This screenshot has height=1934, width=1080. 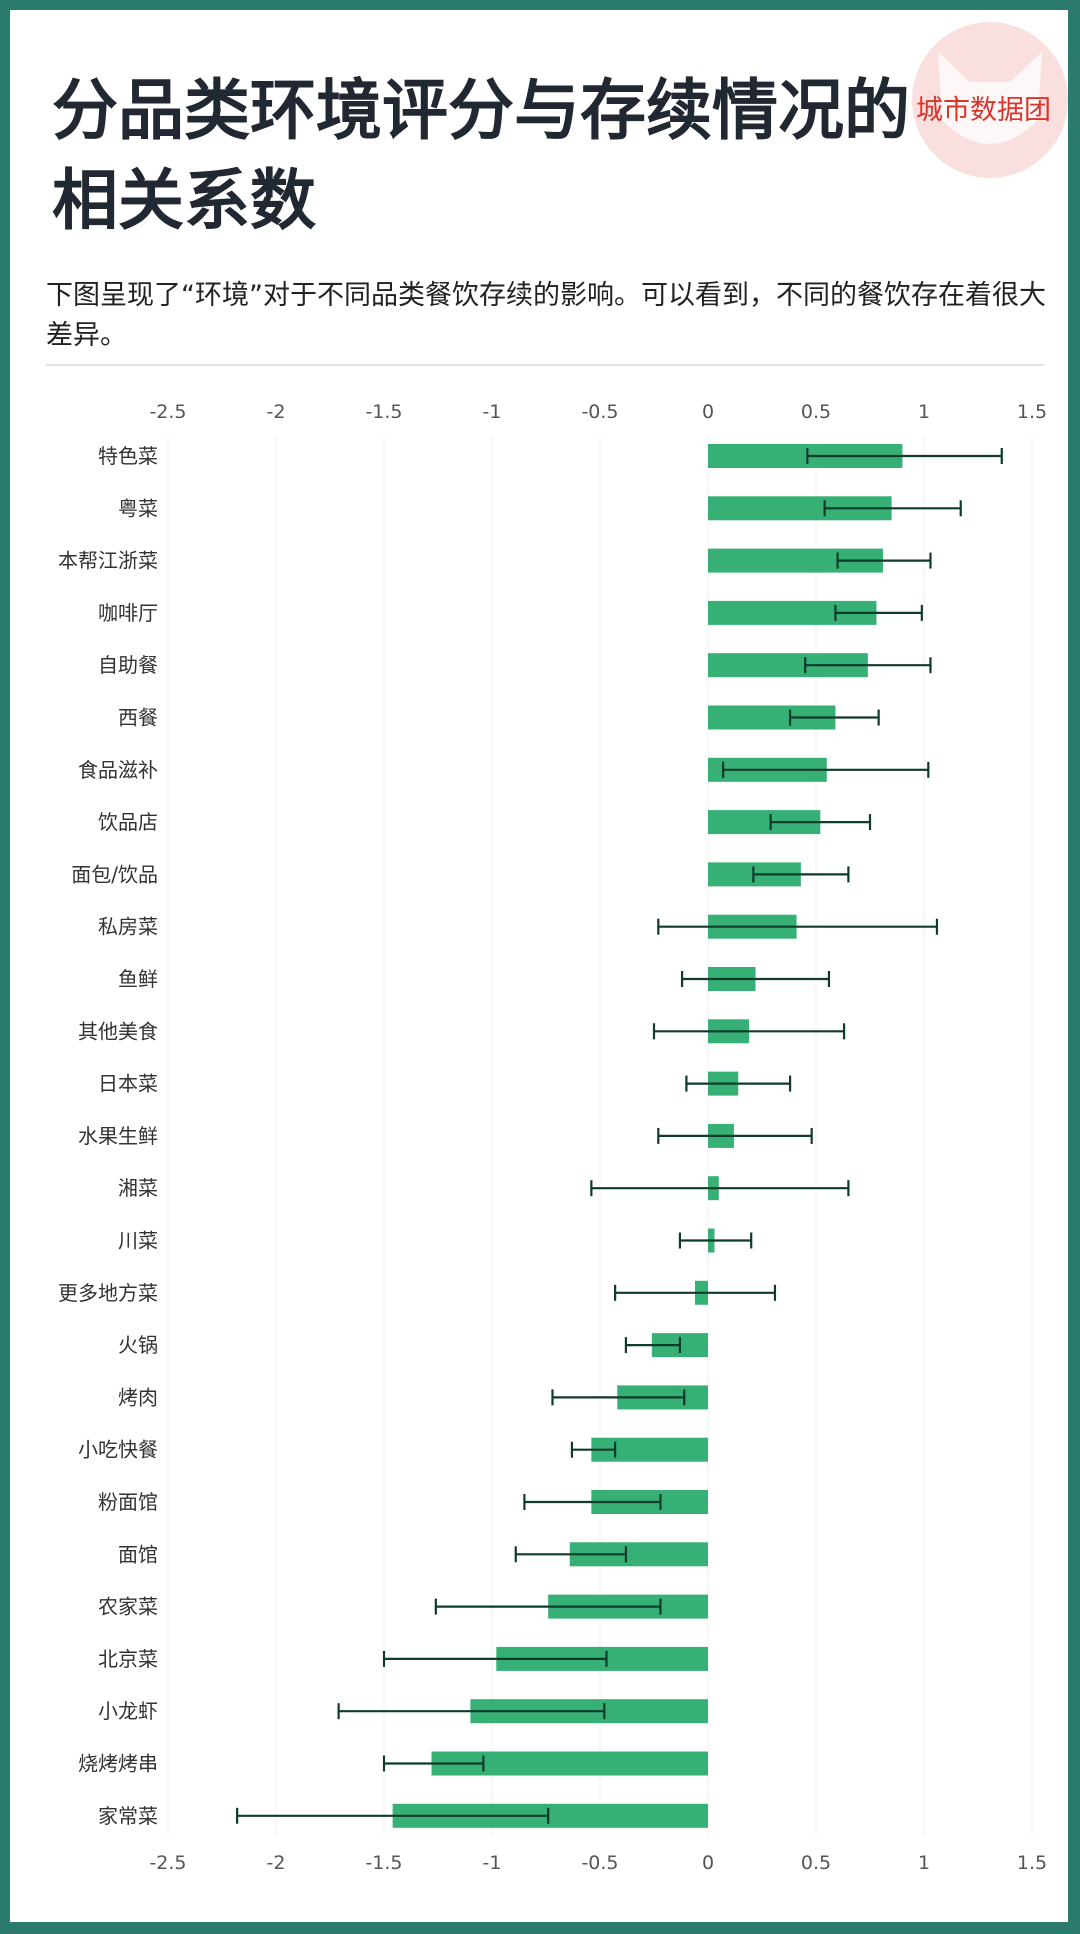 What do you see at coordinates (128, 927) in the screenshot?
I see `category-label: 私房菜` at bounding box center [128, 927].